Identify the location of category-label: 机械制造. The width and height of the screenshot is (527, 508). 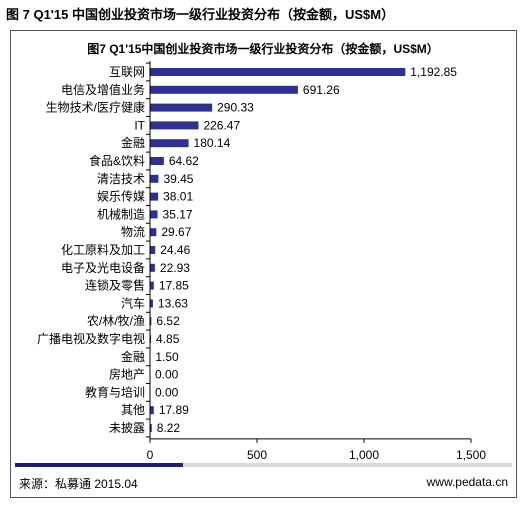
(121, 213).